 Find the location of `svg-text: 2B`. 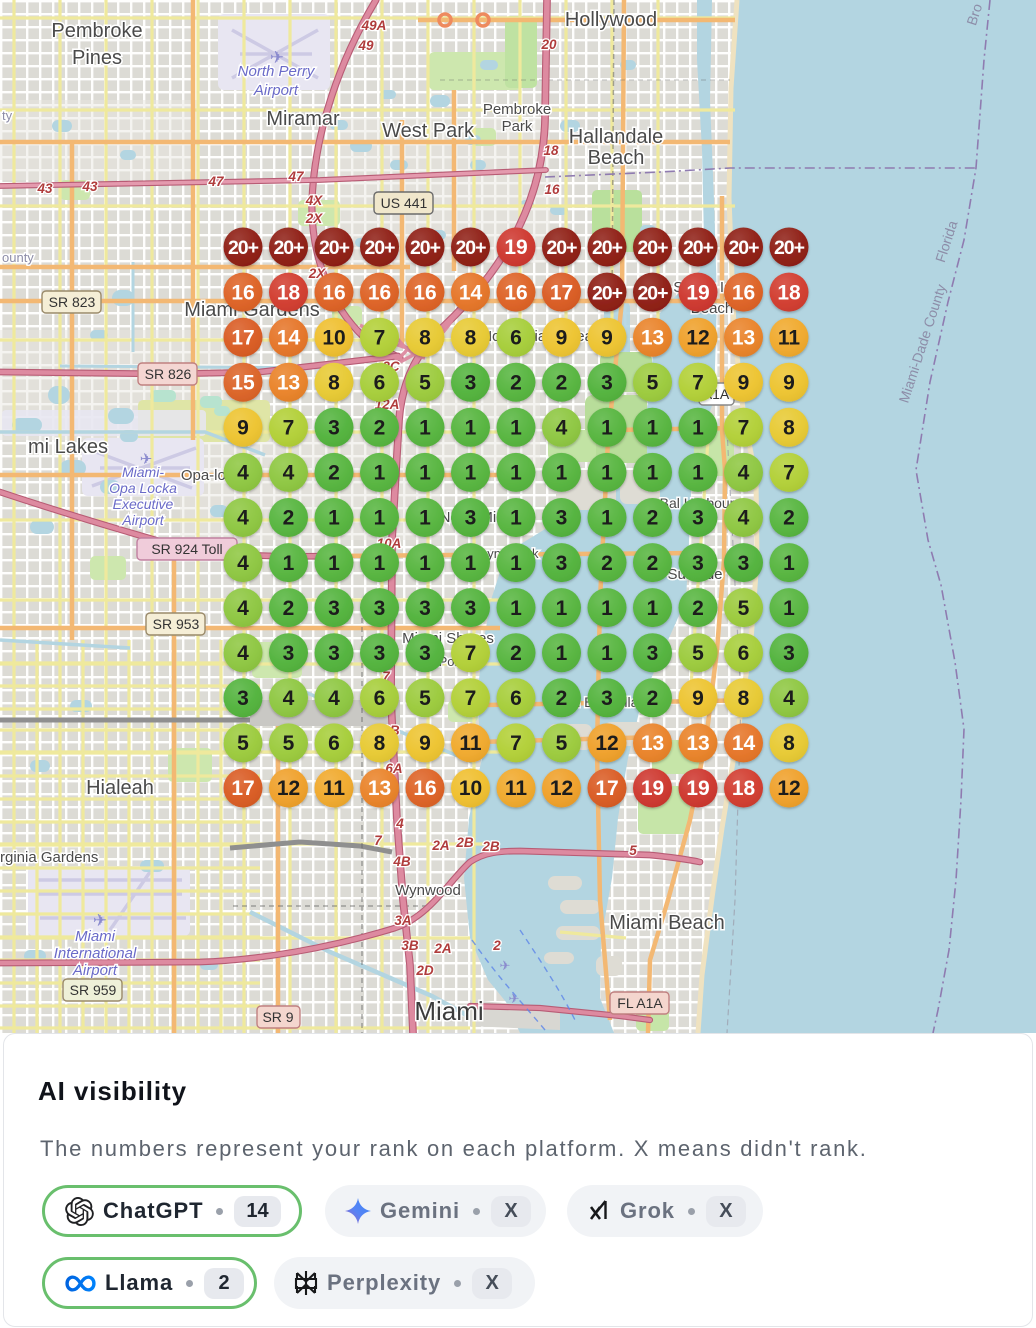

svg-text: 2B is located at coordinates (464, 842).